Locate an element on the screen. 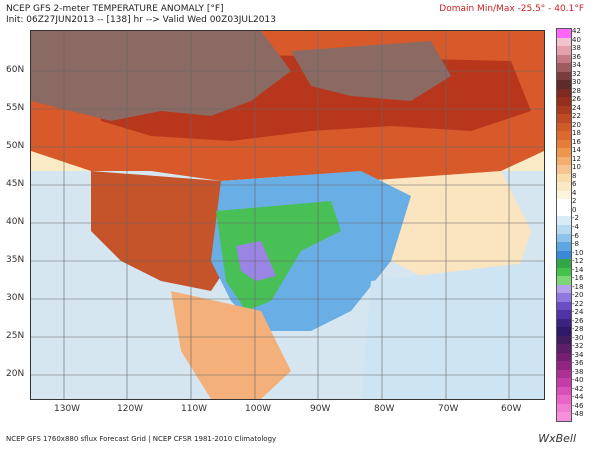 This screenshot has height=450, width=600. color-scale-label: 16 is located at coordinates (576, 141).